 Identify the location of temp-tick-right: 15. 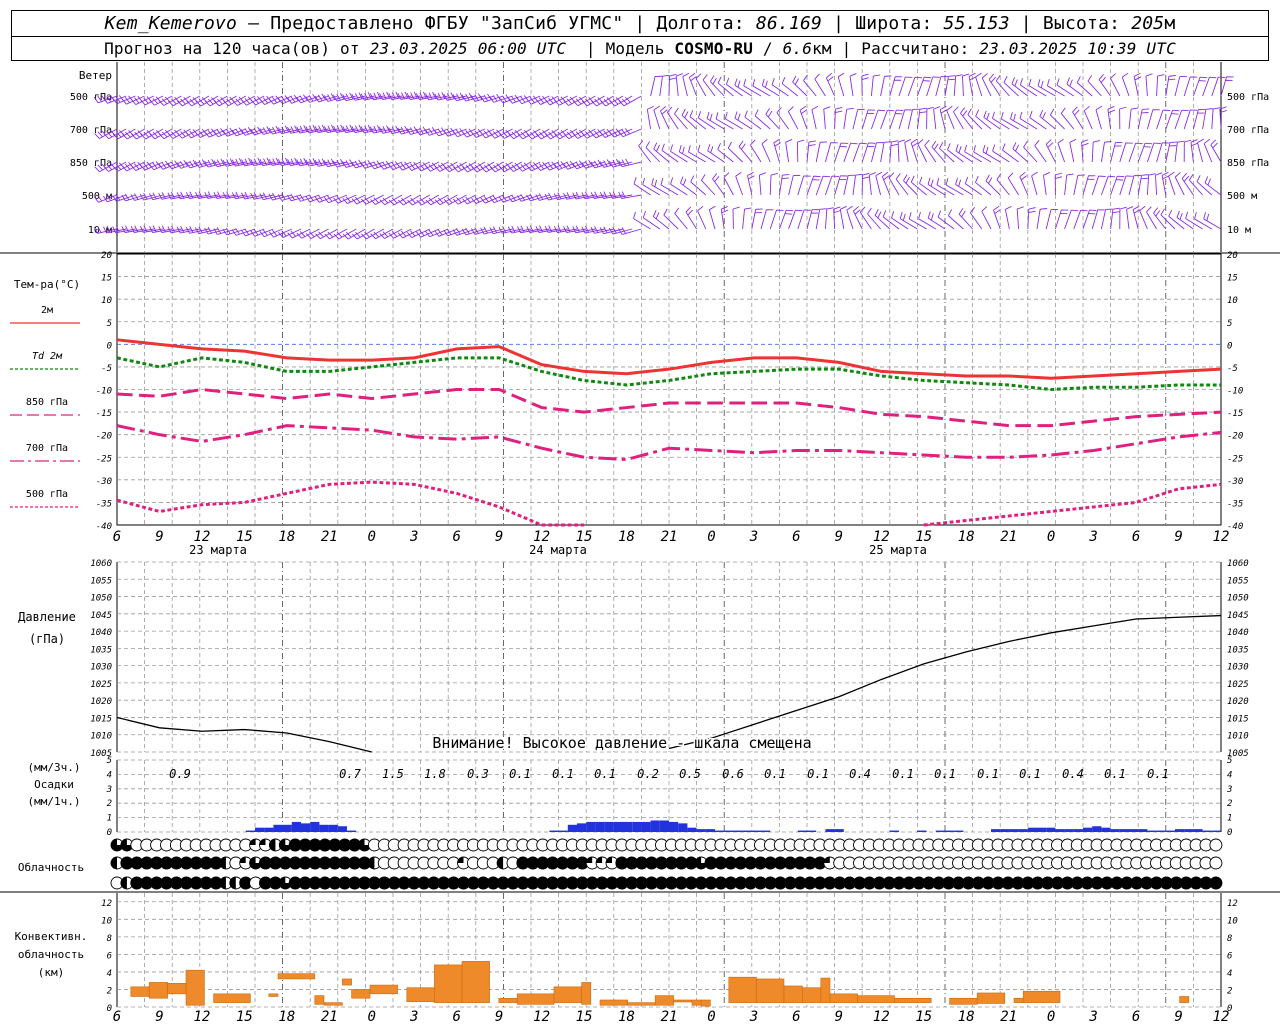
(1232, 279).